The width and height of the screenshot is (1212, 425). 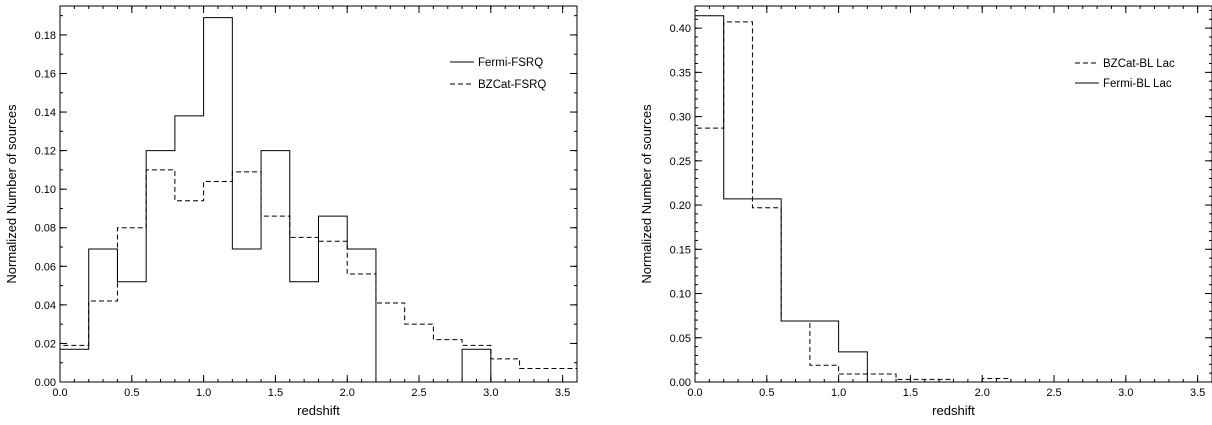 What do you see at coordinates (512, 85) in the screenshot?
I see `legend-label: BZCat-FSRQ` at bounding box center [512, 85].